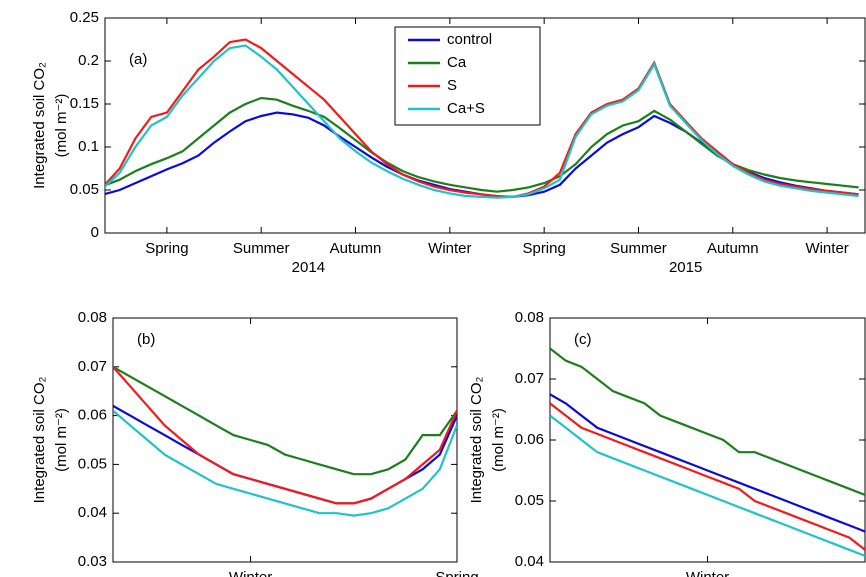 This screenshot has height=577, width=866. I want to click on legend-label: Ca, so click(457, 62).